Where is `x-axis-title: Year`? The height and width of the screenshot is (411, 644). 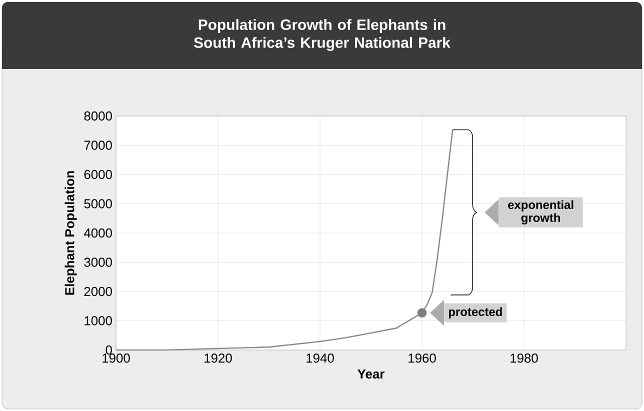 x-axis-title: Year is located at coordinates (371, 374).